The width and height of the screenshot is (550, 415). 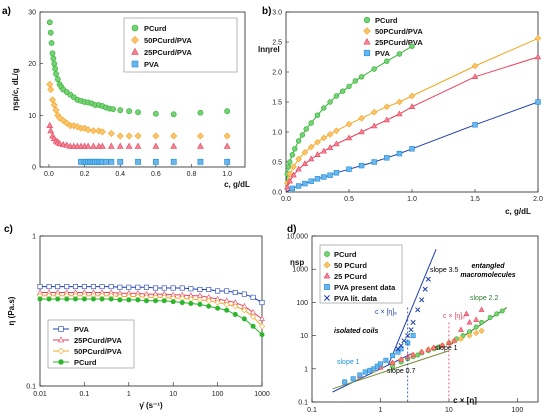 What do you see at coordinates (277, 13) in the screenshot?
I see `b-y-tick-label: 3.0` at bounding box center [277, 13].